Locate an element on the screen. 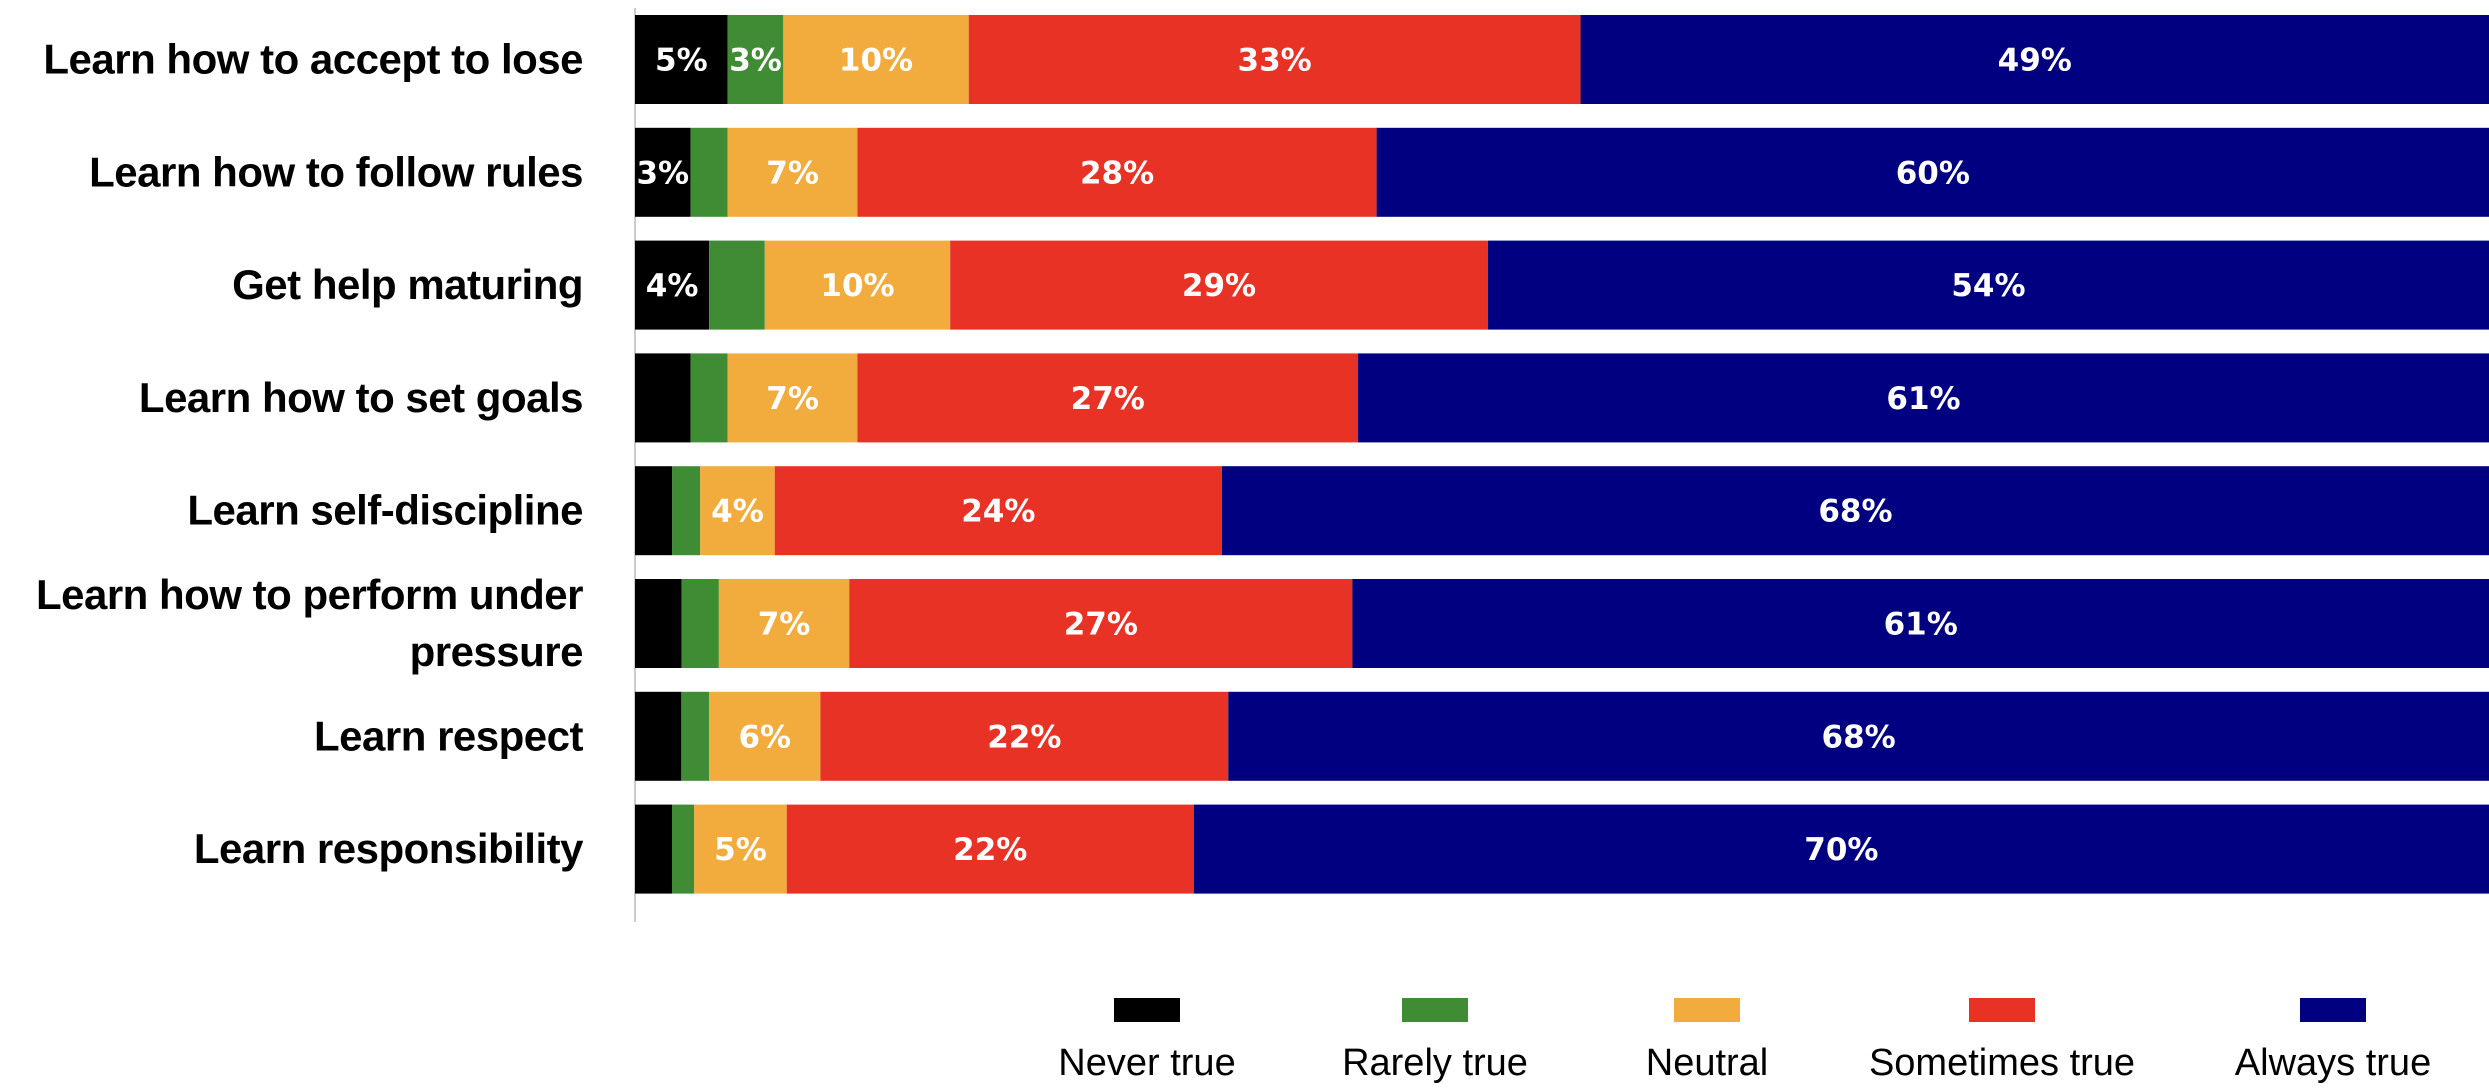 This screenshot has width=2489, height=1091. category-label: Learn respect is located at coordinates (448, 735).